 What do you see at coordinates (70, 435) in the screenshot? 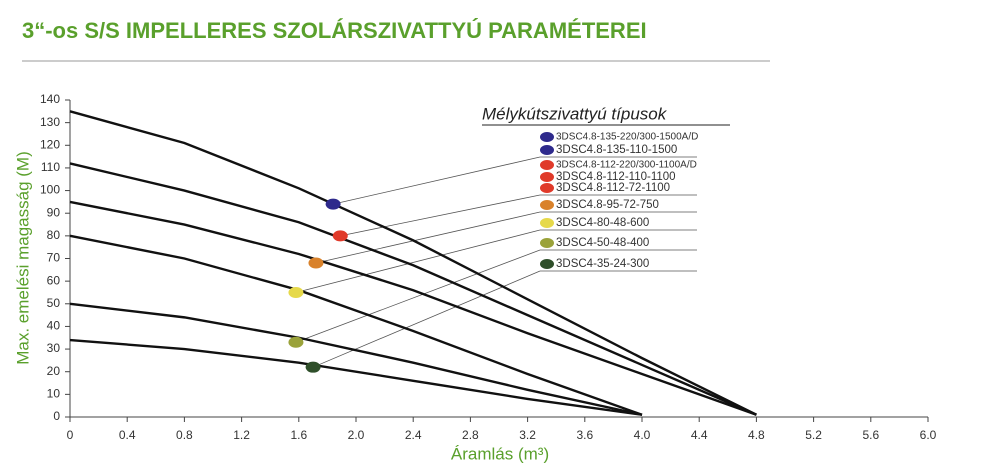
I see `x-tick-label: 0` at bounding box center [70, 435].